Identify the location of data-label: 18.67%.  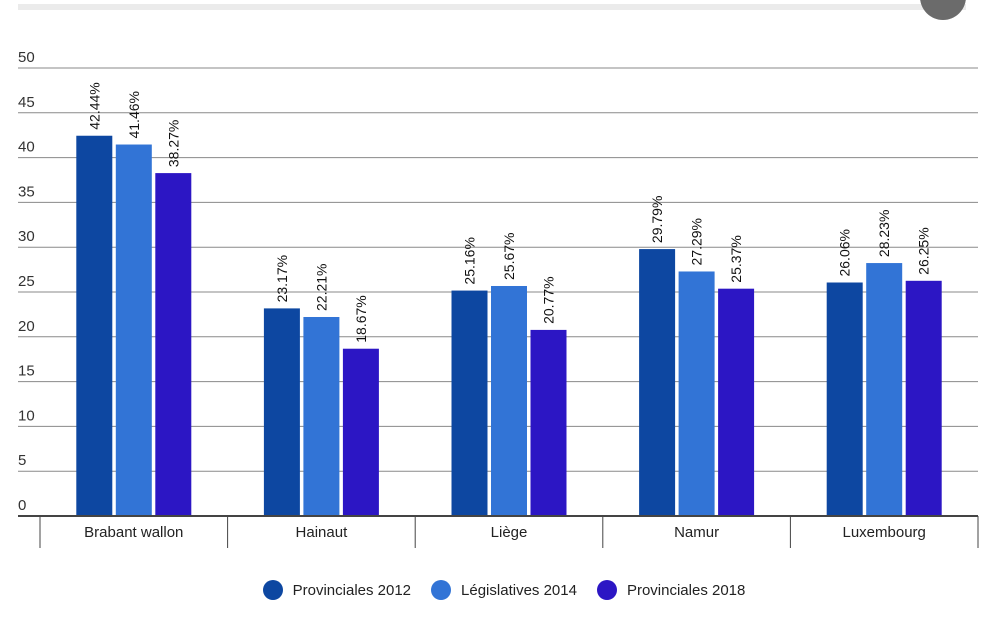
(361, 318).